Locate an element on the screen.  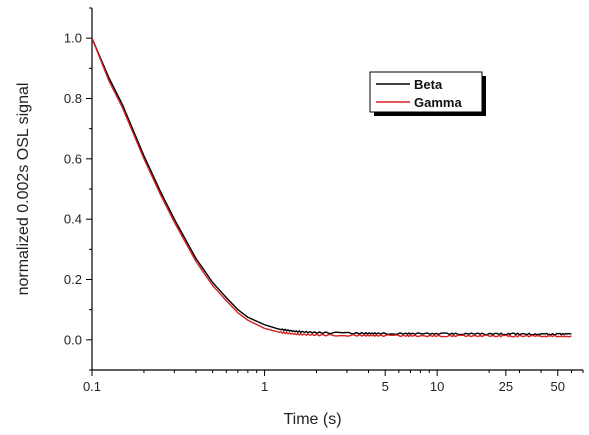
y-tick-label: 0.2 is located at coordinates (73, 279).